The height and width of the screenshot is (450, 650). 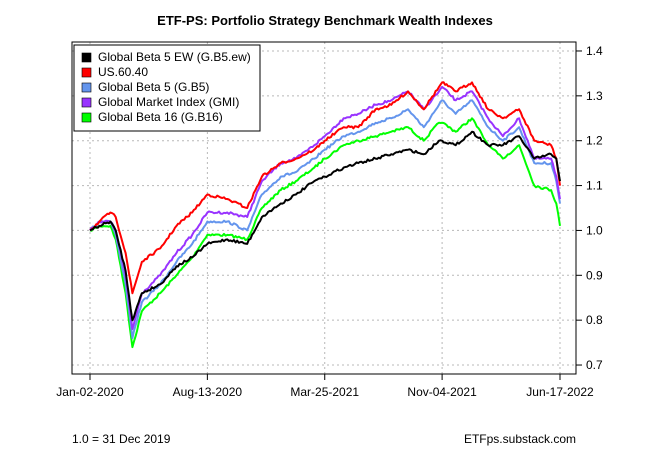 What do you see at coordinates (594, 51) in the screenshot?
I see `y-tick-label: 1.4` at bounding box center [594, 51].